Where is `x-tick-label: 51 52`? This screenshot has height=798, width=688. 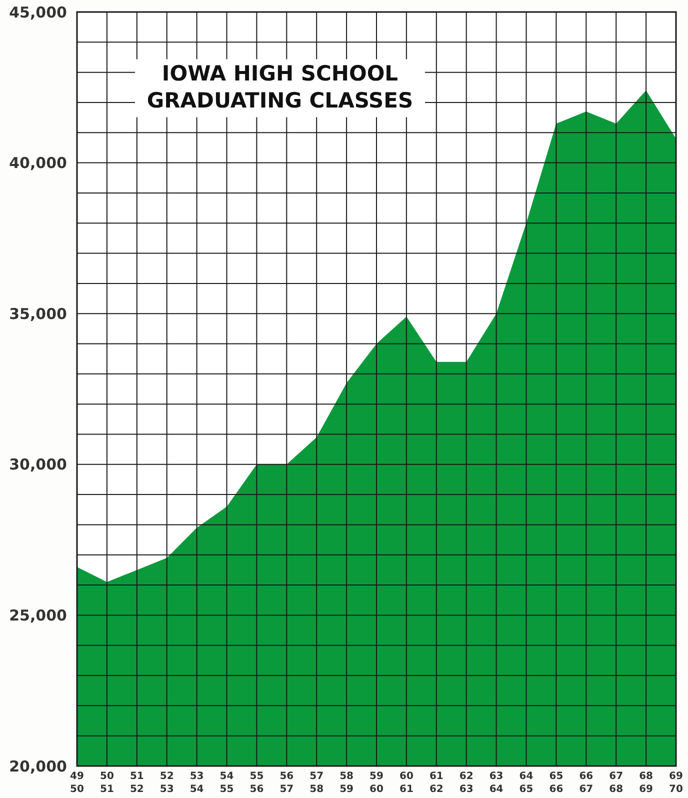
x-tick-label: 51 52 is located at coordinates (137, 783).